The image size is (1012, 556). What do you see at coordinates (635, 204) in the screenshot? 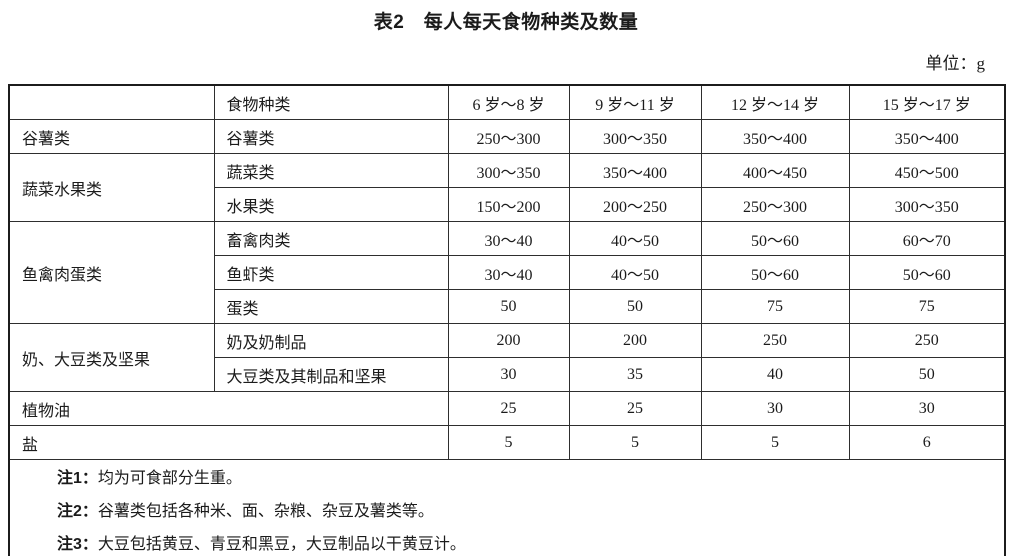
I see `value-cell: 200～250` at bounding box center [635, 204].